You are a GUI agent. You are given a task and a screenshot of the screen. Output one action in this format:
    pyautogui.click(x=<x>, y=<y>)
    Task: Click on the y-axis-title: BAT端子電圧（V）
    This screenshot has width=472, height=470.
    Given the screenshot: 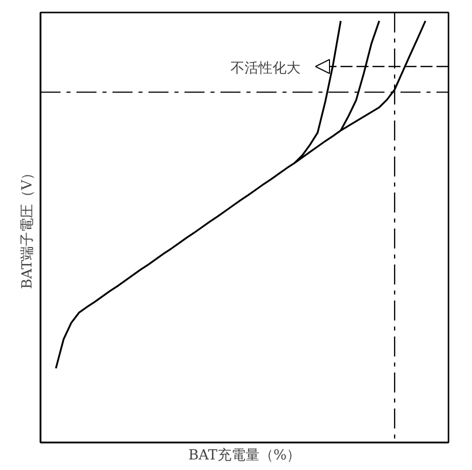 What is the action you would take?
    pyautogui.click(x=28, y=228)
    